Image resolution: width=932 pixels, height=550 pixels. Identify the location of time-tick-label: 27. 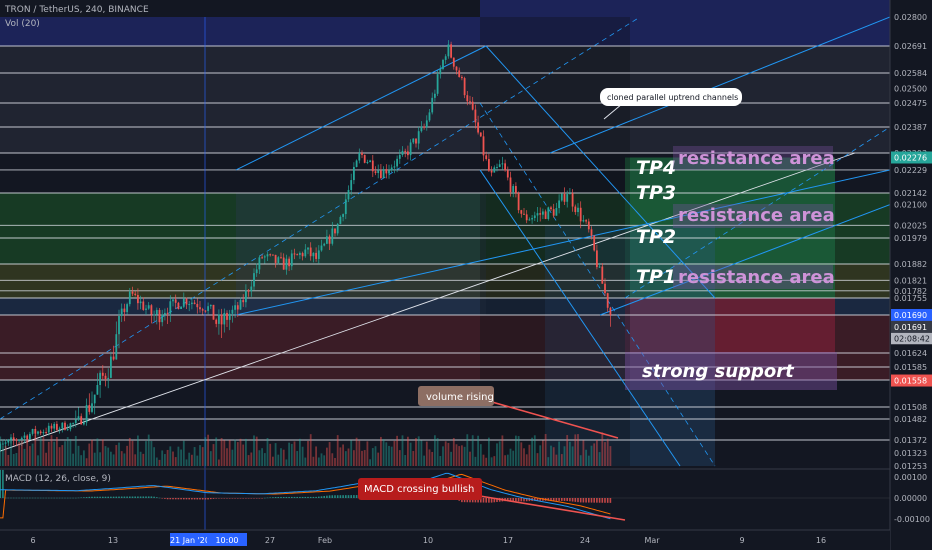
(270, 540).